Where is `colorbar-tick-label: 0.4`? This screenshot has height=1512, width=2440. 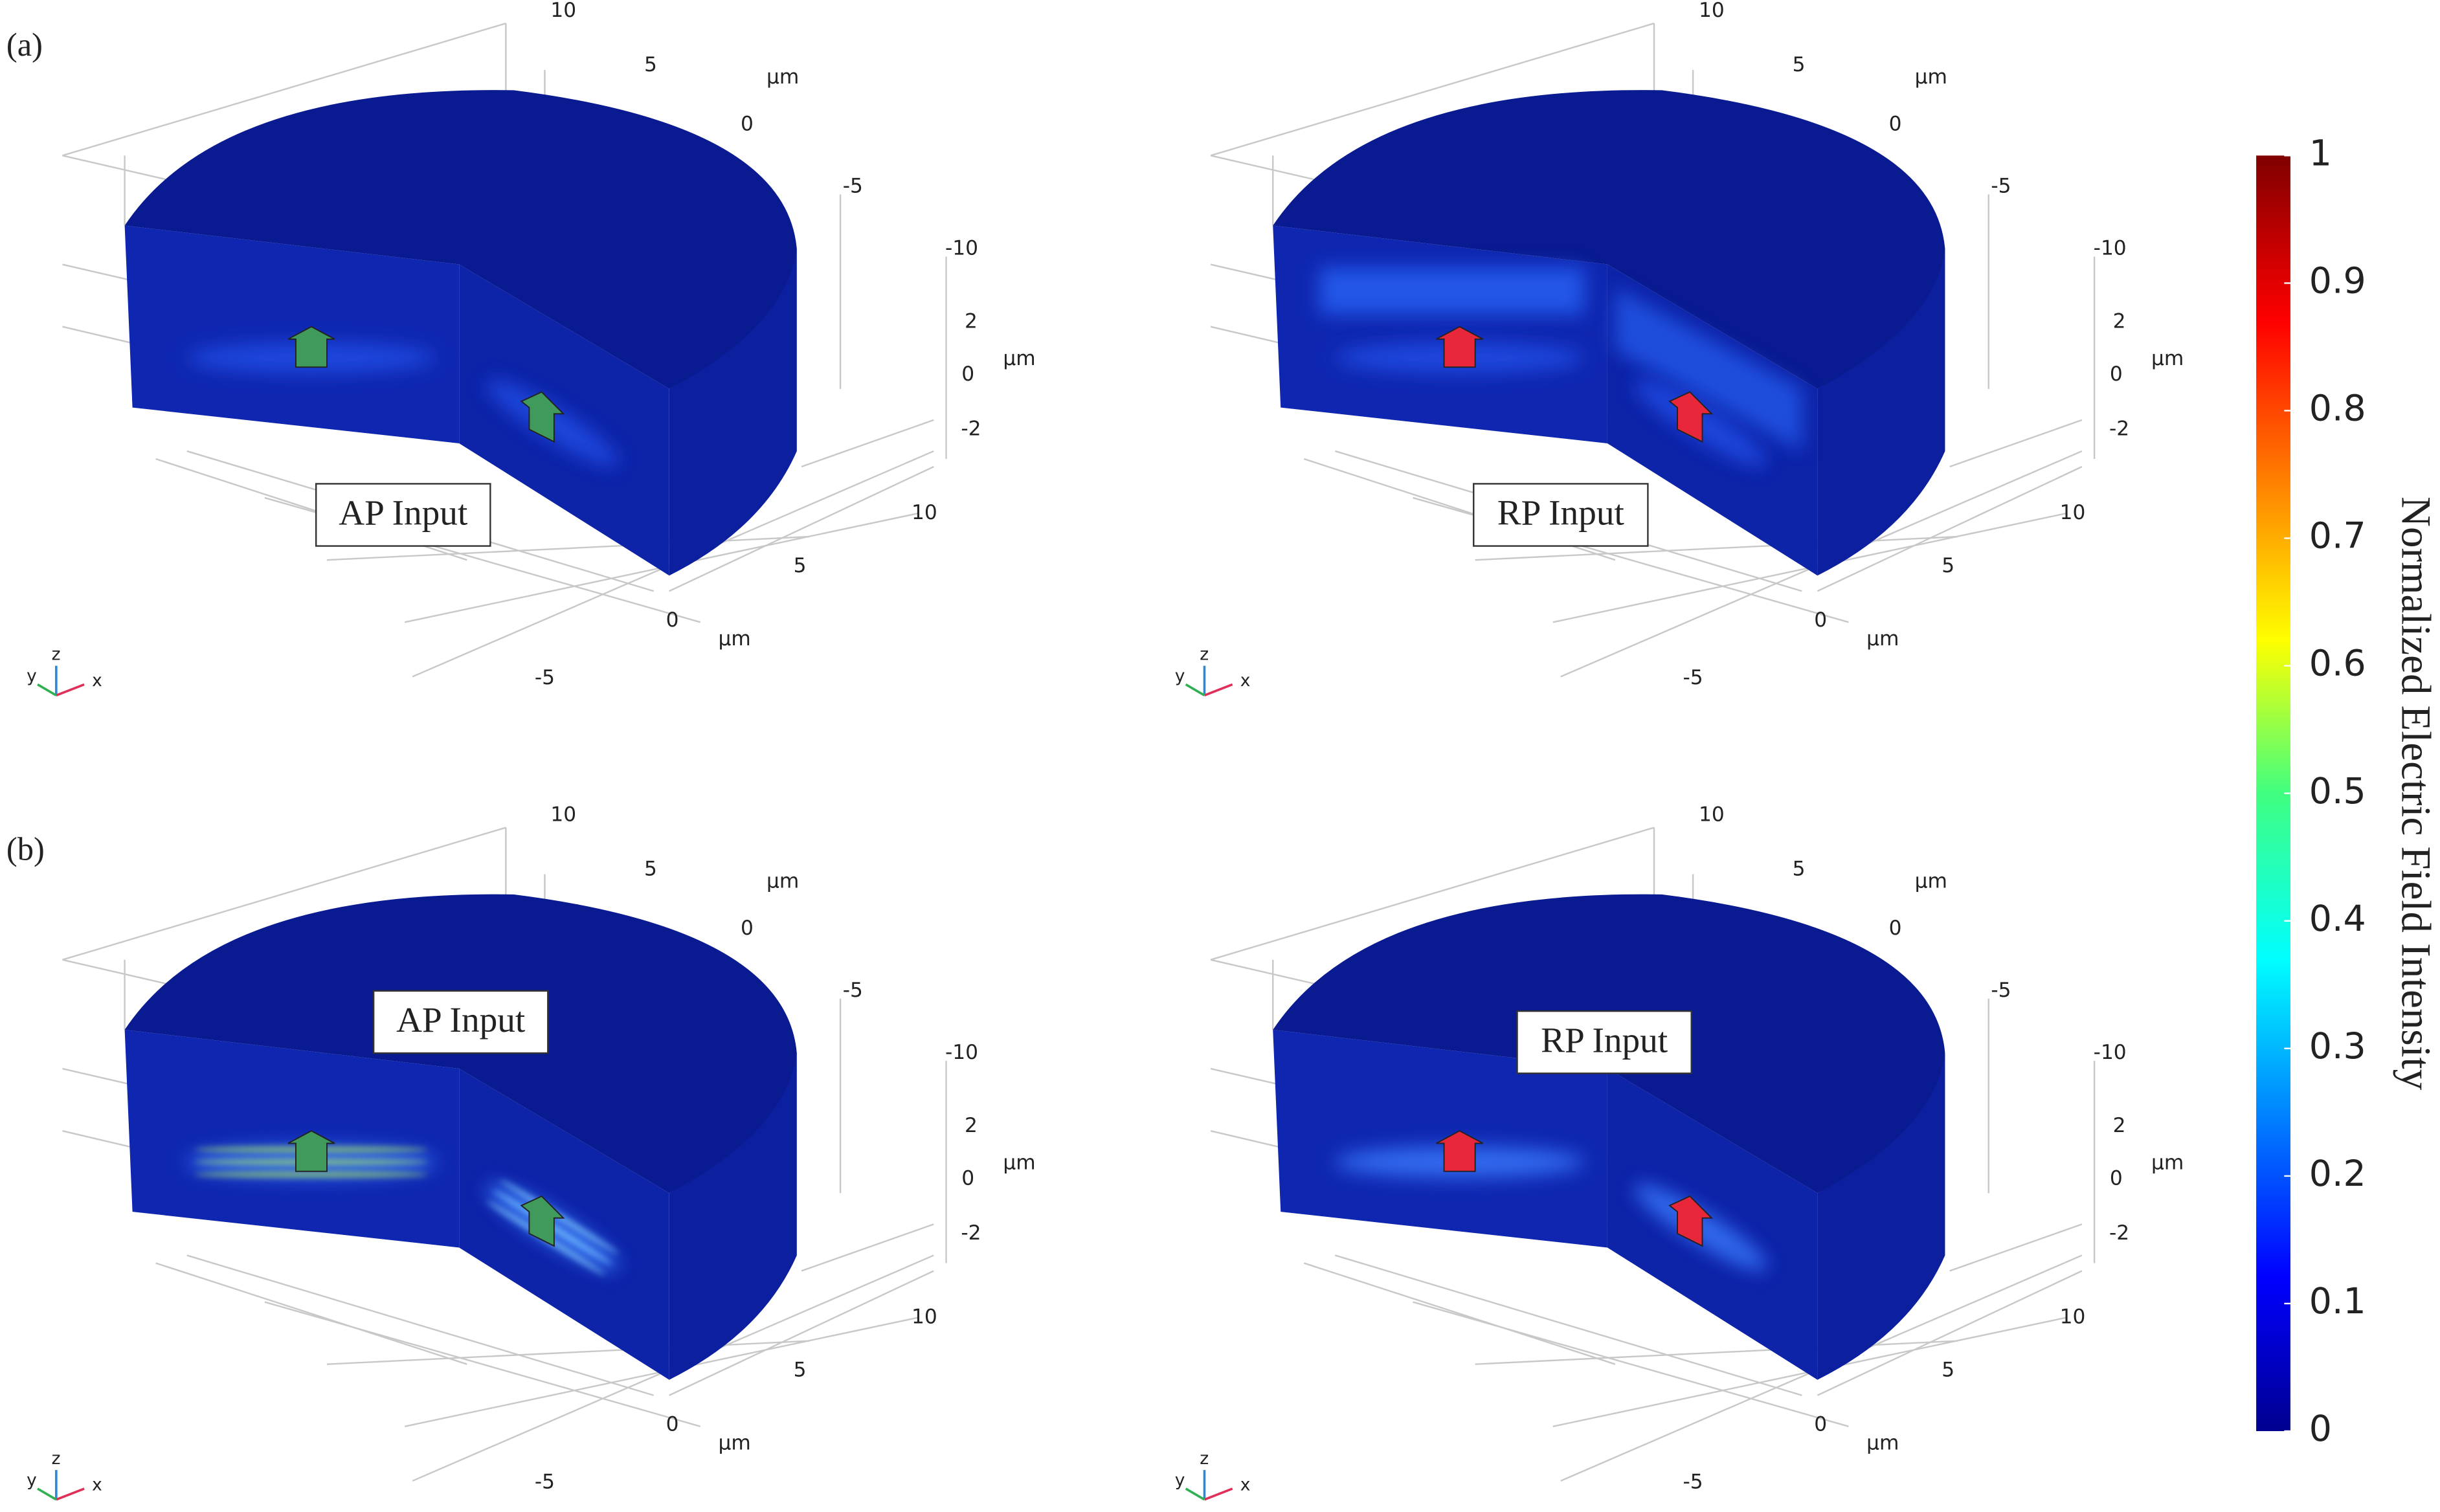 colorbar-tick-label: 0.4 is located at coordinates (2337, 919).